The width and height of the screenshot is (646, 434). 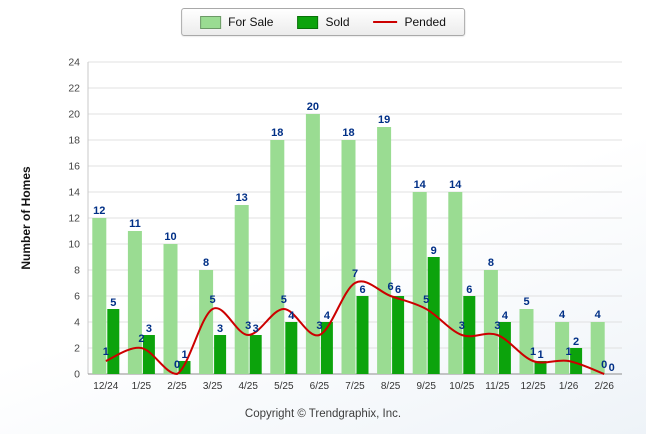 What do you see at coordinates (355, 386) in the screenshot?
I see `x-axis-tick: 7/25` at bounding box center [355, 386].